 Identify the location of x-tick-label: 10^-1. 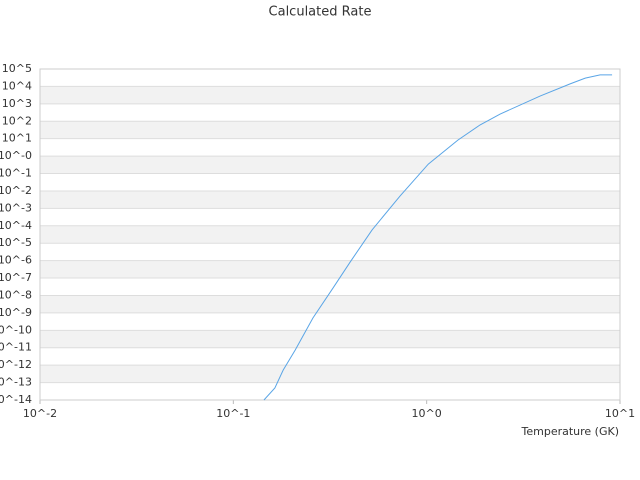
(233, 413).